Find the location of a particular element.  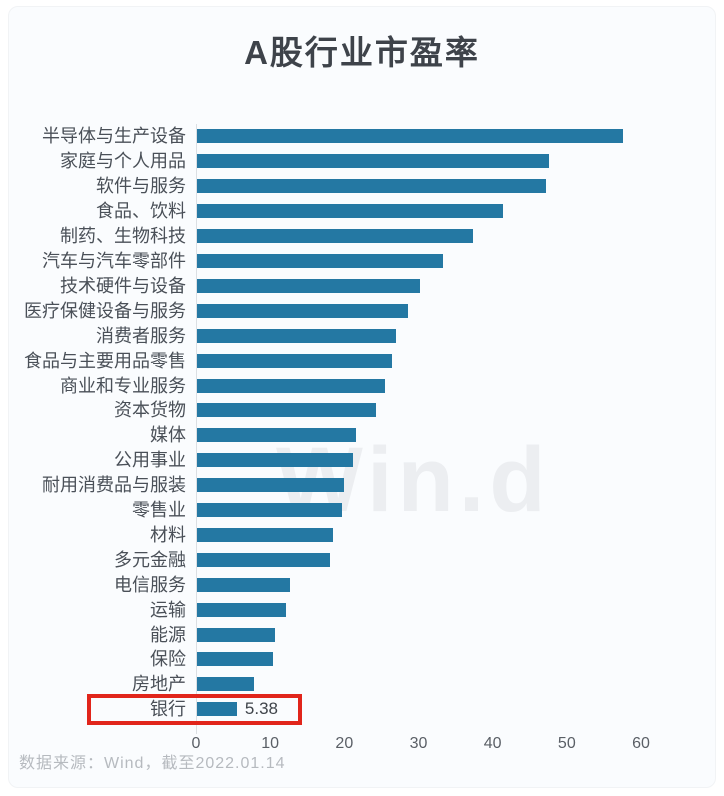

category-label: 医疗保健设备与服务 is located at coordinates (105, 310).